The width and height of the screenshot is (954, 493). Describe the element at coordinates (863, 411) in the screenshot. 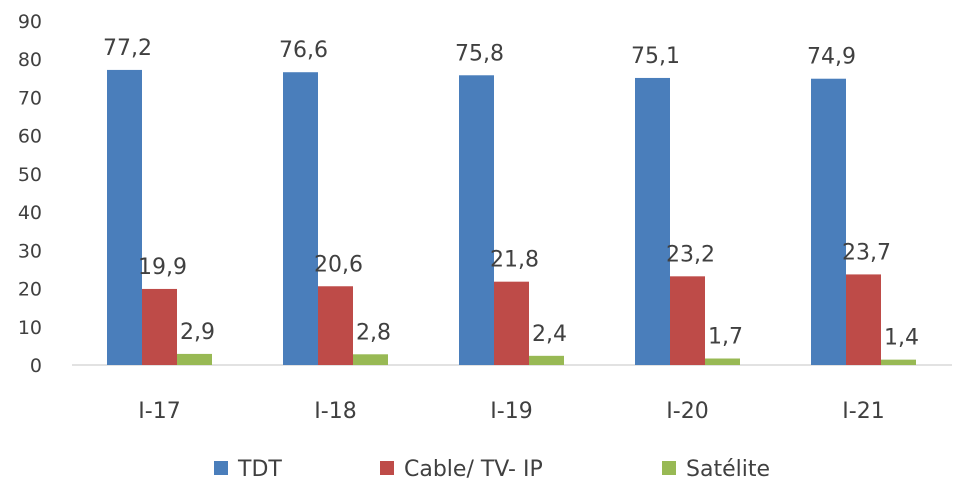

I see `x-tick-label: I-21` at that location.